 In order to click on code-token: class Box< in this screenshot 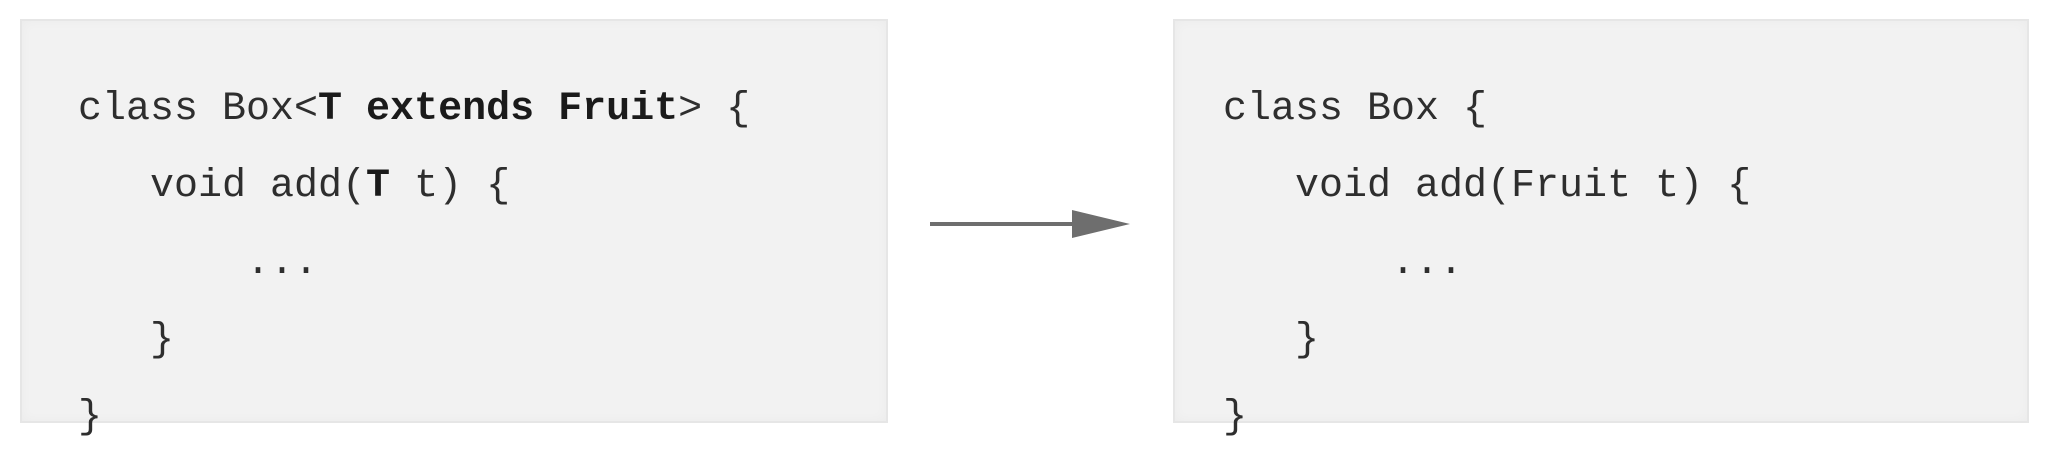, I will do `click(198, 109)`.